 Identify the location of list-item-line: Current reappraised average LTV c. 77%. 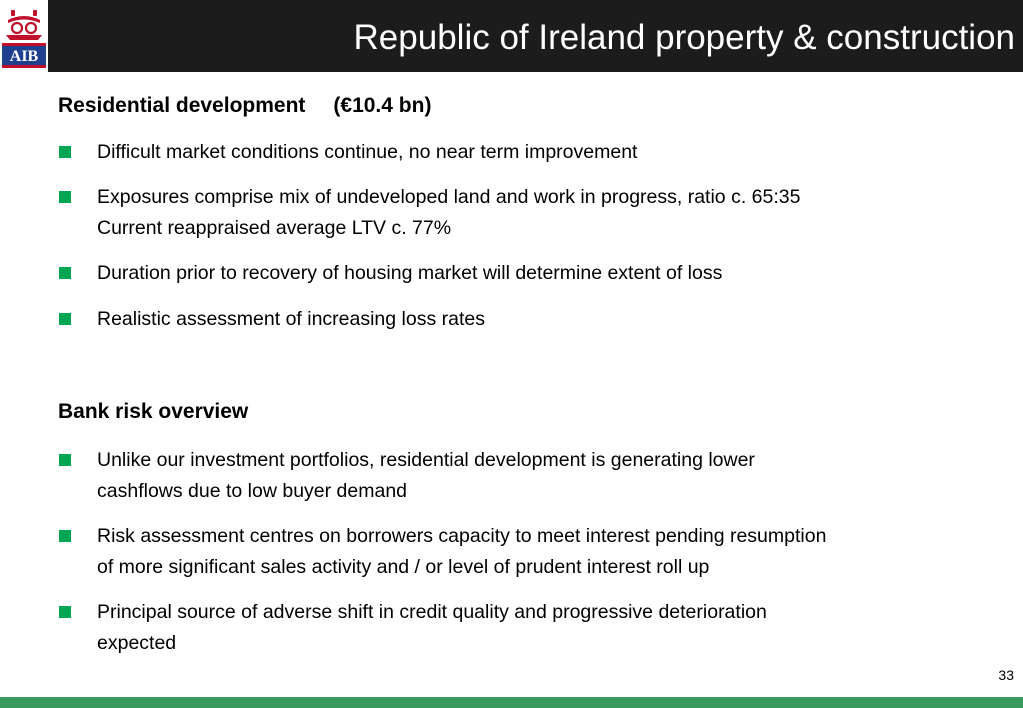
(274, 228).